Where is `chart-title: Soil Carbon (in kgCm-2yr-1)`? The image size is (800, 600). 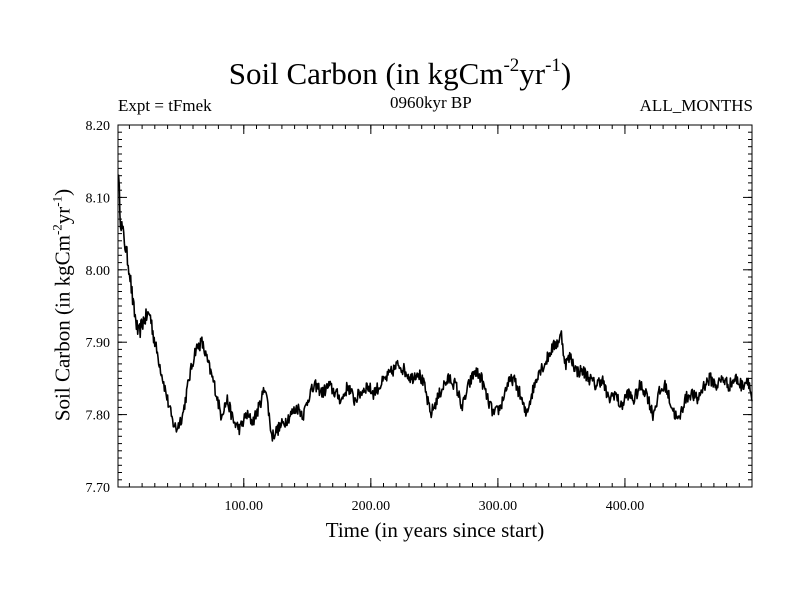
chart-title: Soil Carbon (in kgCm-2yr-1) is located at coordinates (400, 74).